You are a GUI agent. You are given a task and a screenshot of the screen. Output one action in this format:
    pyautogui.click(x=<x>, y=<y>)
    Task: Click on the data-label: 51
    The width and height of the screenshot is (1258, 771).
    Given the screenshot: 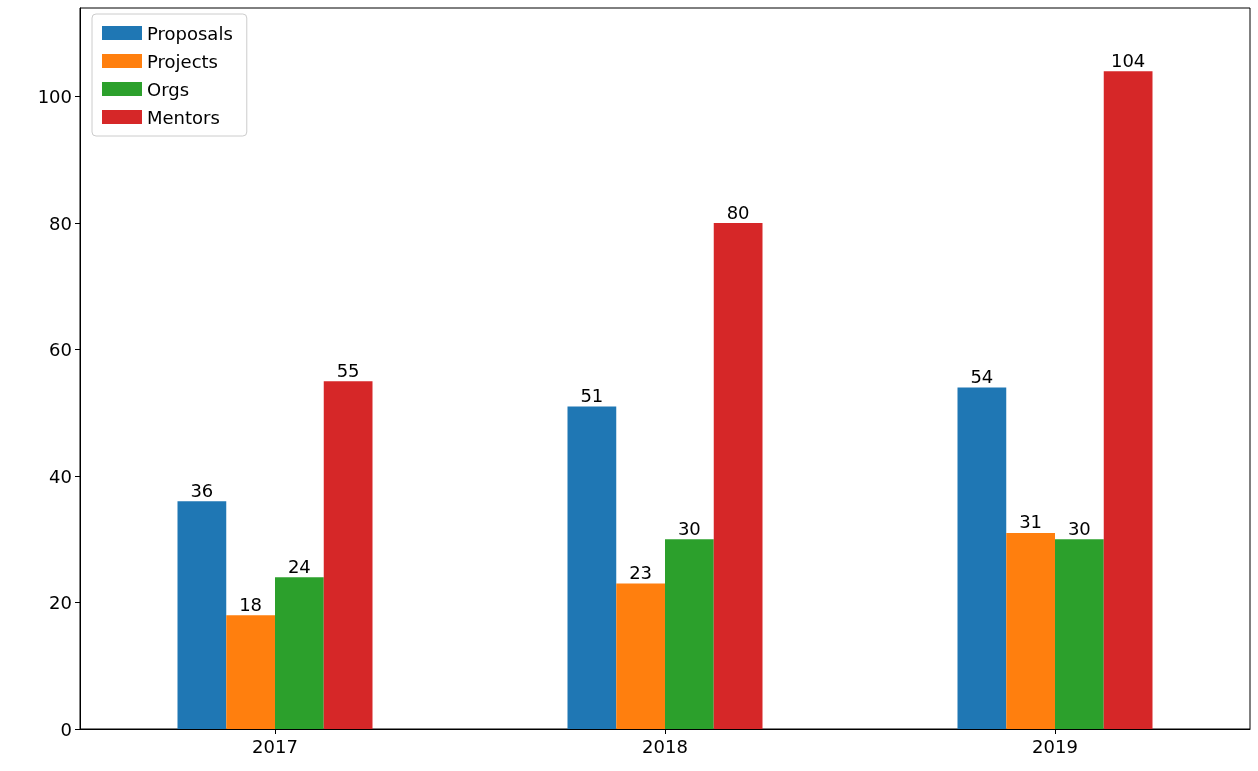 What is the action you would take?
    pyautogui.click(x=592, y=395)
    